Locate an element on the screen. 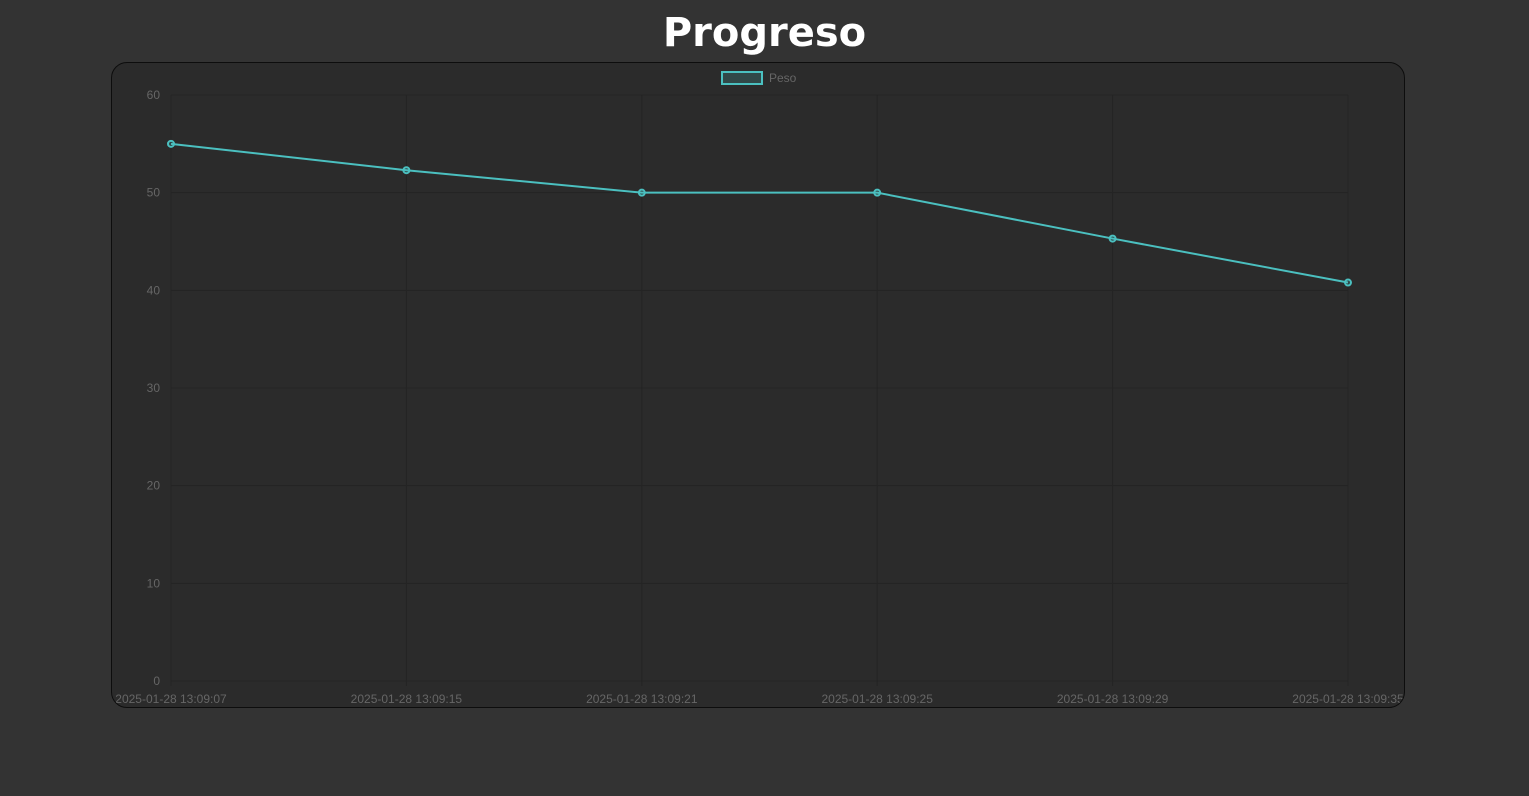 The height and width of the screenshot is (796, 1529). x-tick-label: 2025-01-28 13:09:35 is located at coordinates (1348, 699).